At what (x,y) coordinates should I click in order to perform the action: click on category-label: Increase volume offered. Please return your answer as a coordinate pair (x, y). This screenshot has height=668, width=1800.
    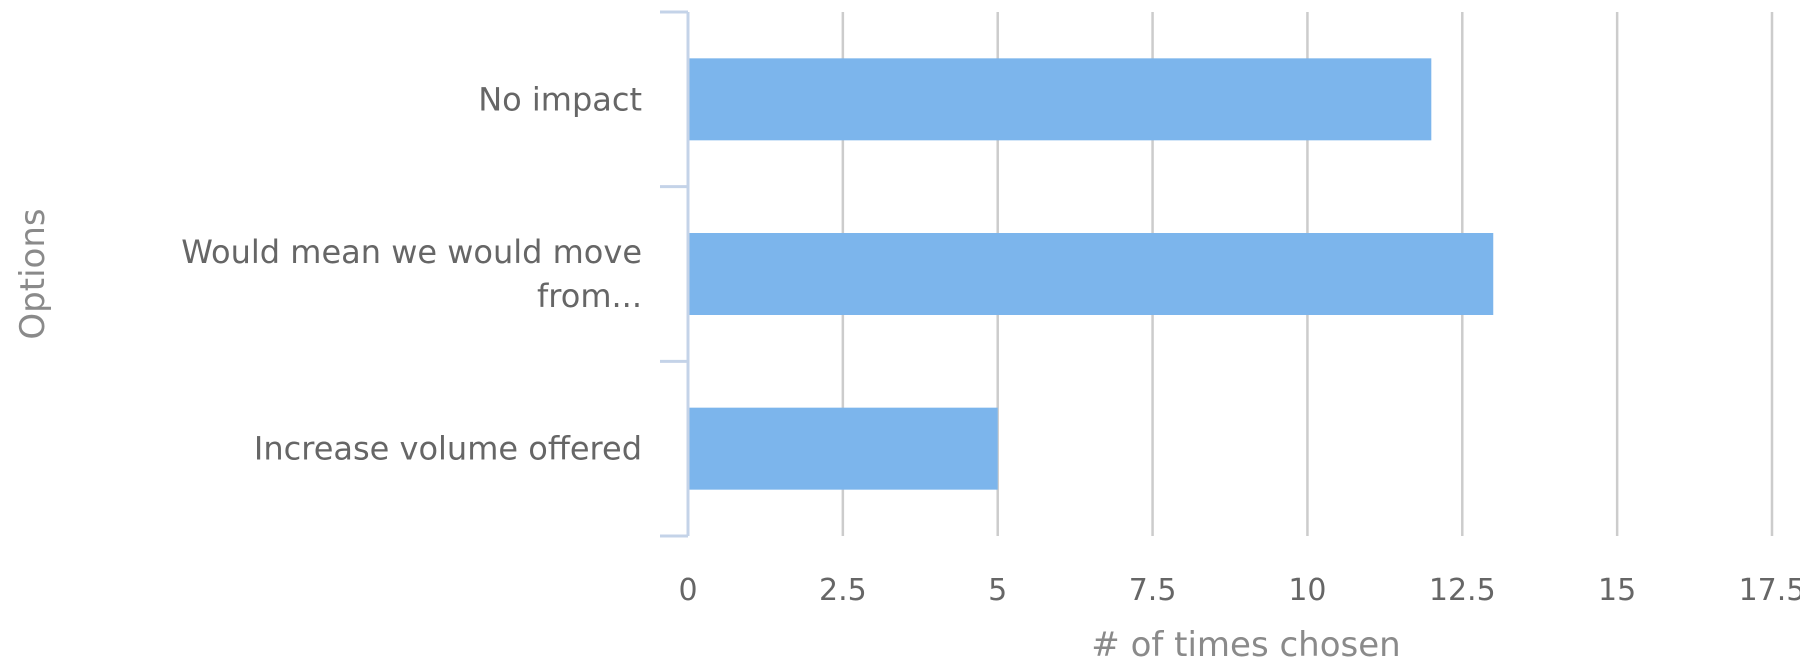
    Looking at the image, I should click on (448, 449).